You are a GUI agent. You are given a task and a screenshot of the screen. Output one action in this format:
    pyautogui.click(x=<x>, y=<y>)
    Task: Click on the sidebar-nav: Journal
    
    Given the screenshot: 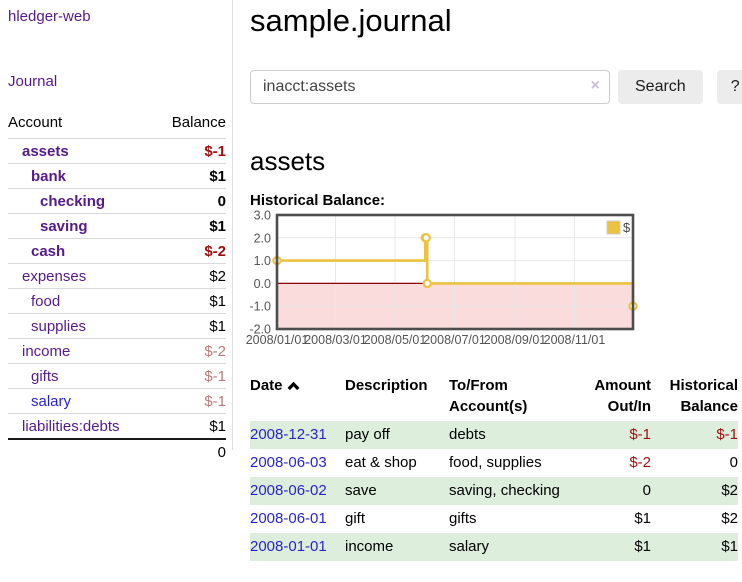 What is the action you would take?
    pyautogui.click(x=116, y=82)
    